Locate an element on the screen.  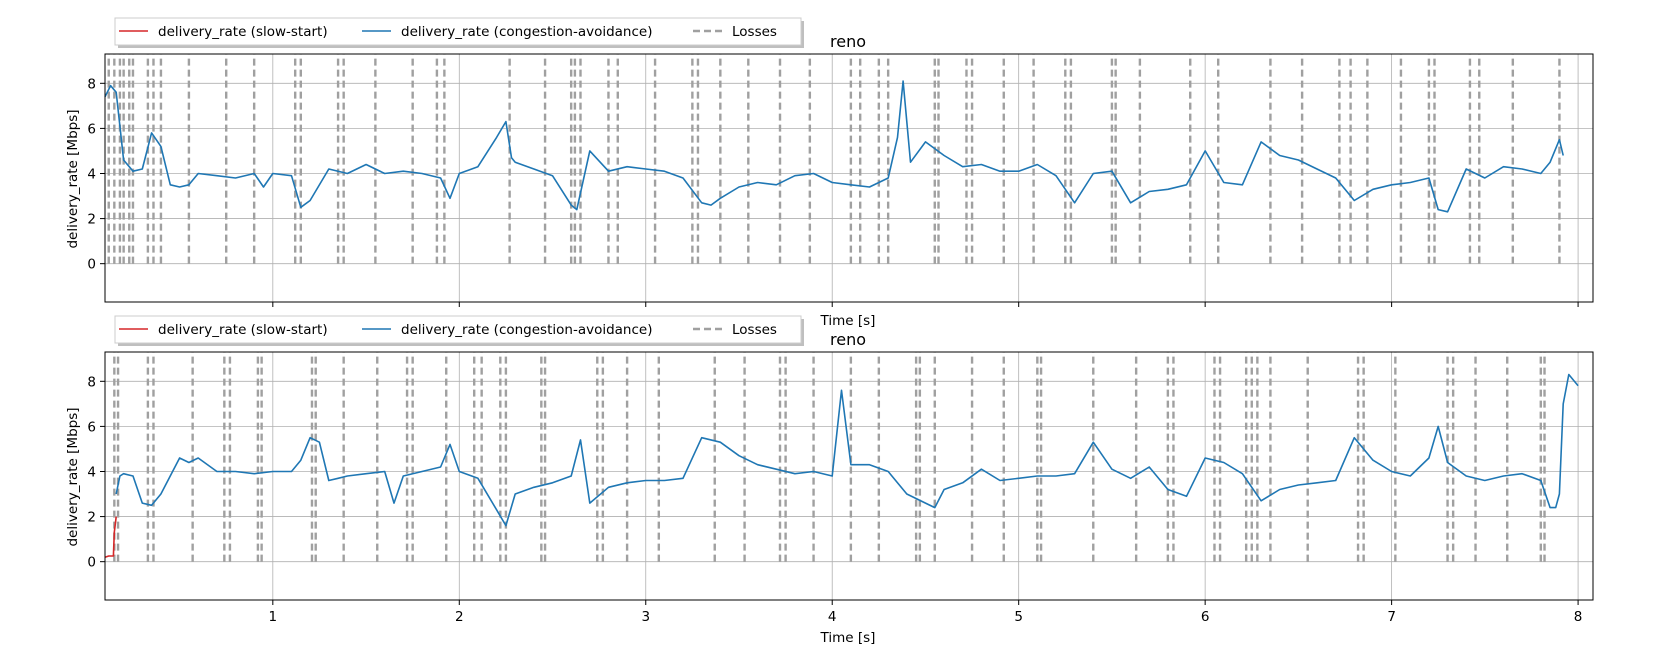
x-tick-label: 3 is located at coordinates (645, 617).